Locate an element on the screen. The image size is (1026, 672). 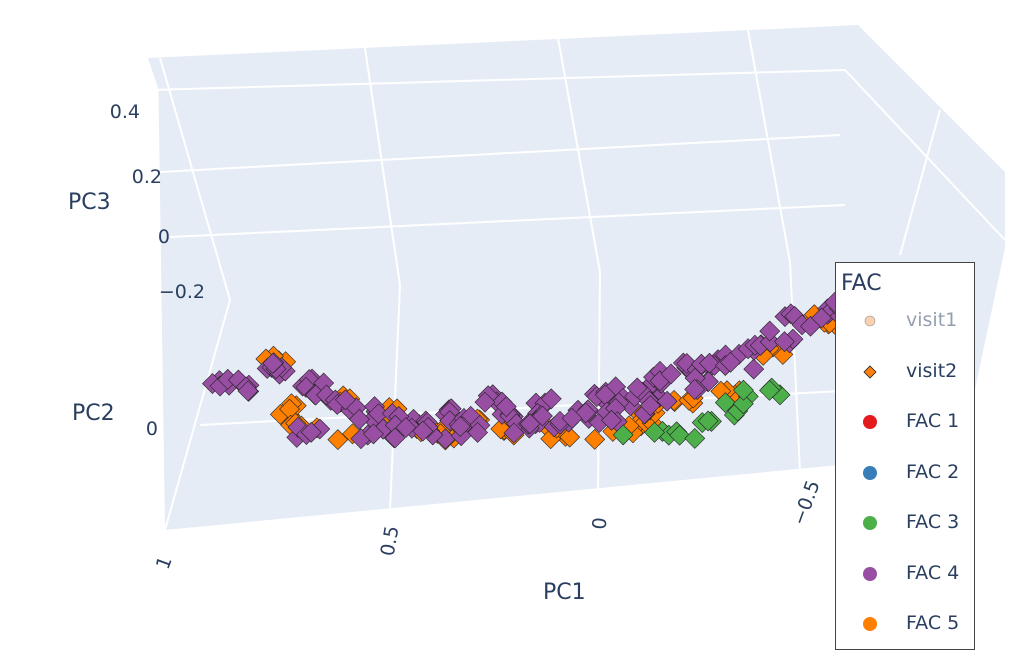
z-axis-ticks: 0.4 0.2 0 −0.2 is located at coordinates (157, 202).